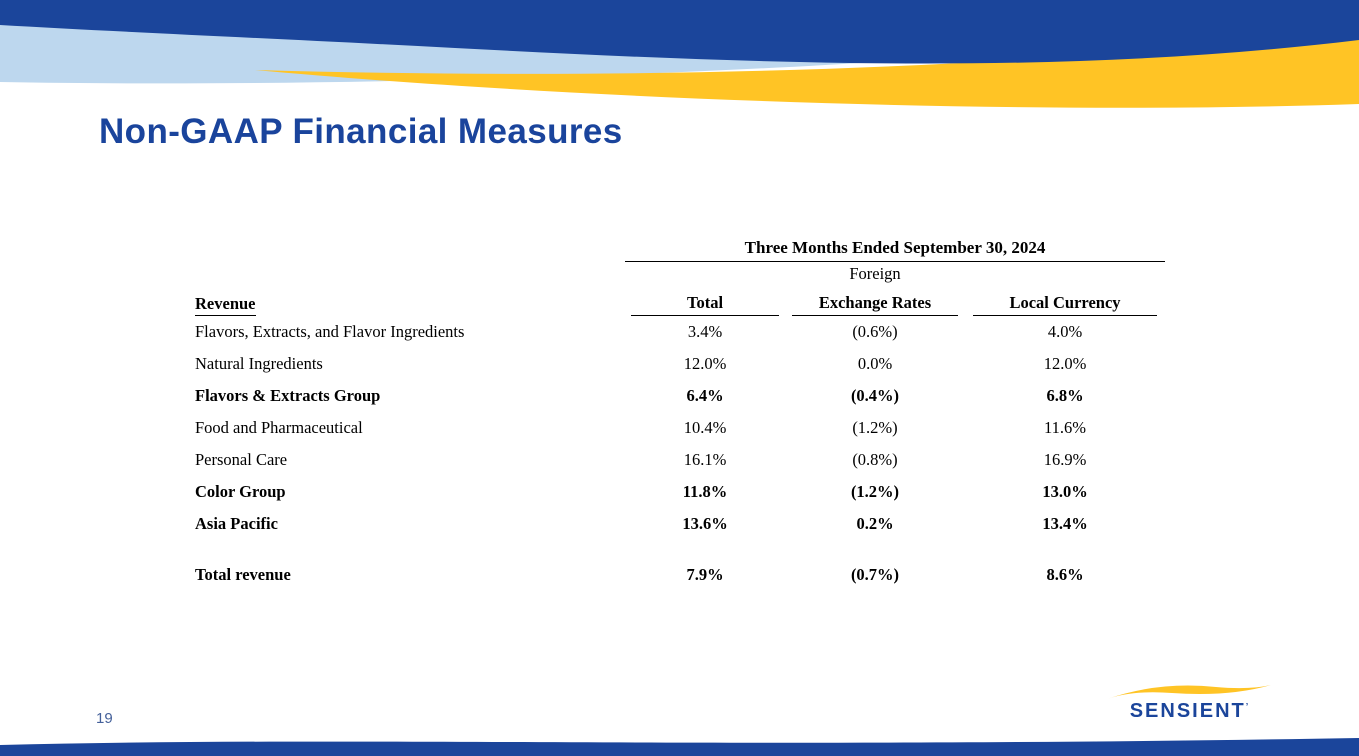  I want to click on row-label: Personal Care, so click(241, 459).